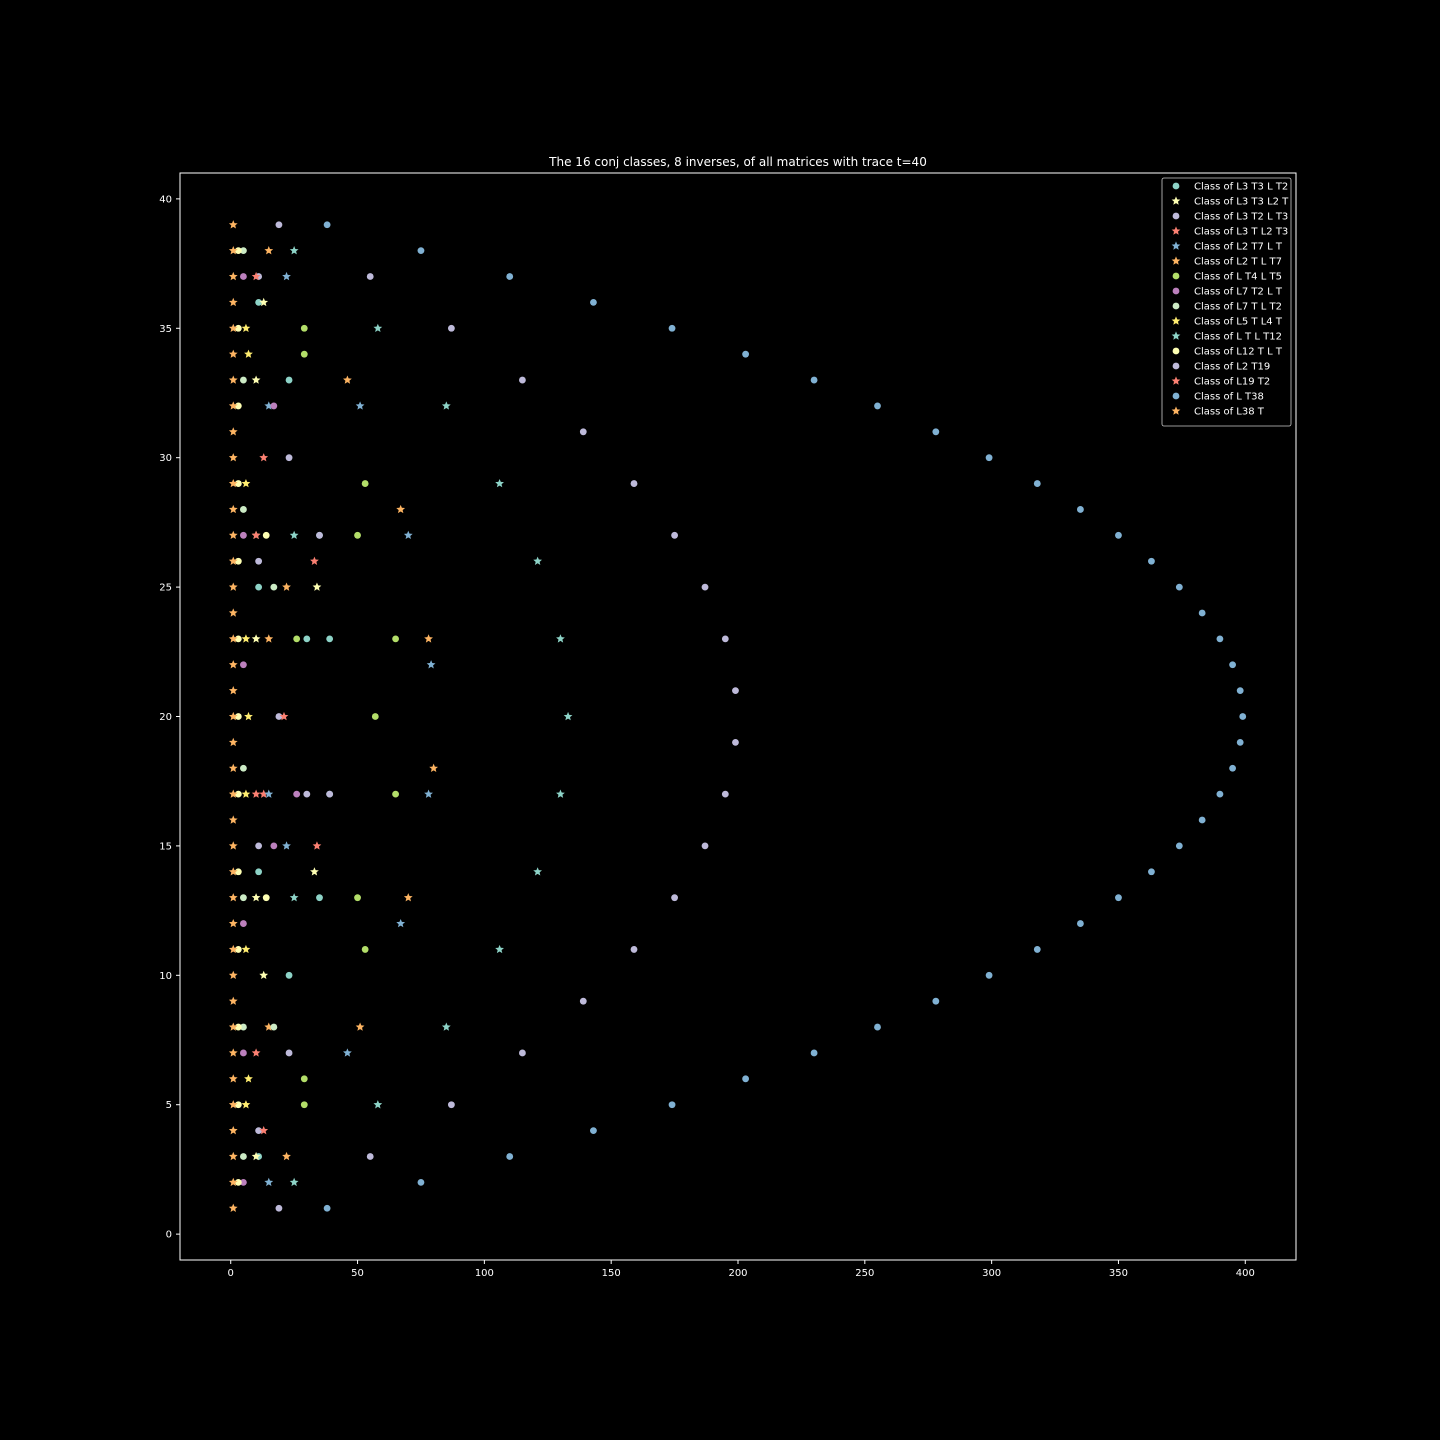 The width and height of the screenshot is (1440, 1440). Describe the element at coordinates (1229, 232) in the screenshot. I see `legend-entry: Class of L3 T L2 T3` at that location.